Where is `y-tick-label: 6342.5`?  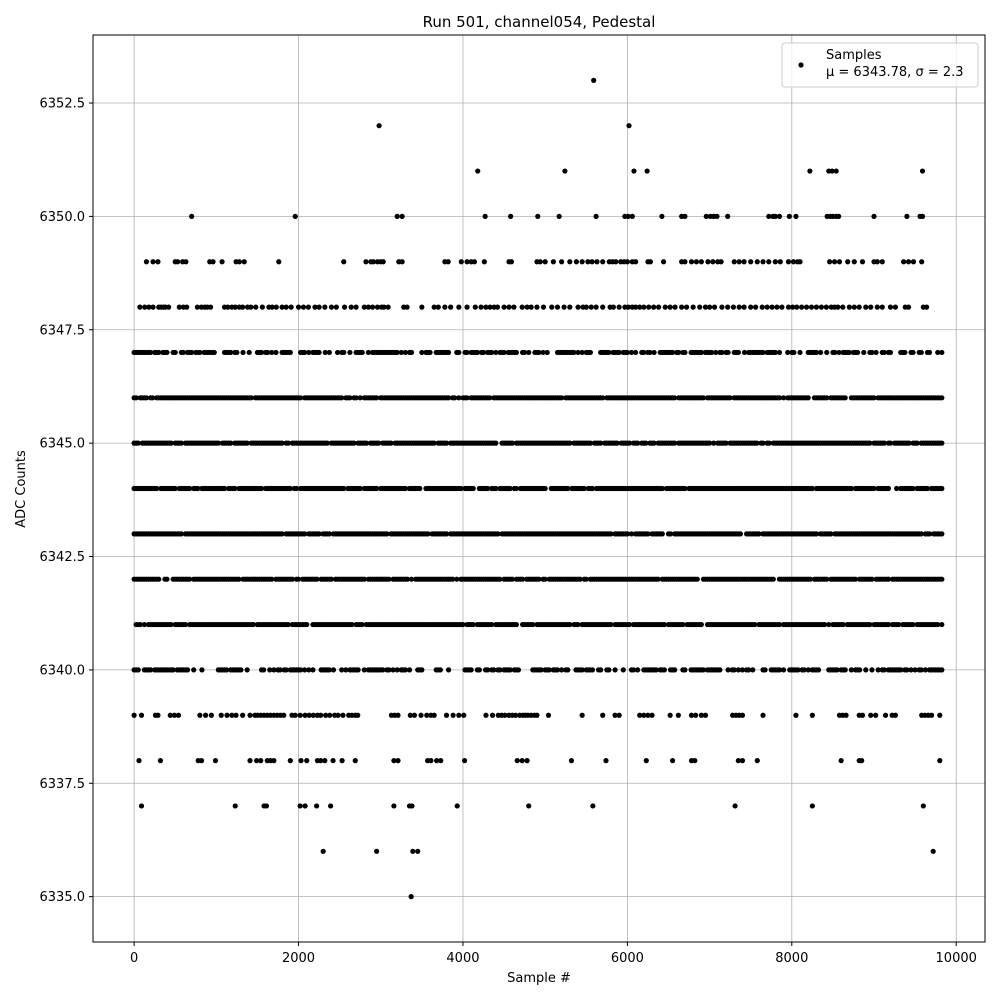
y-tick-label: 6342.5 is located at coordinates (63, 557).